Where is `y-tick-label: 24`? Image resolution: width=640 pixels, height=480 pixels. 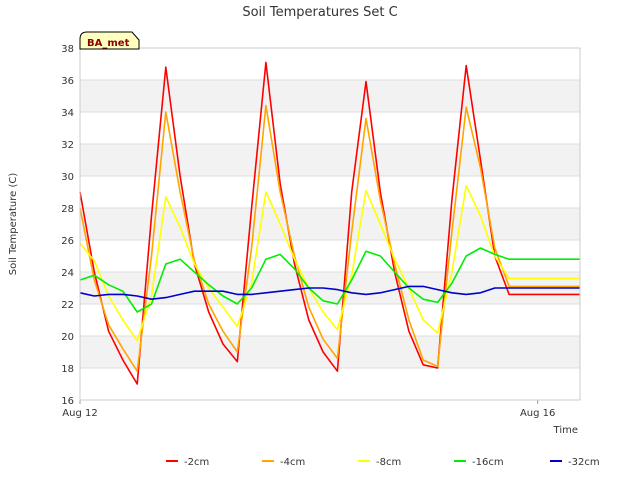
y-tick-label: 24 is located at coordinates (67, 273).